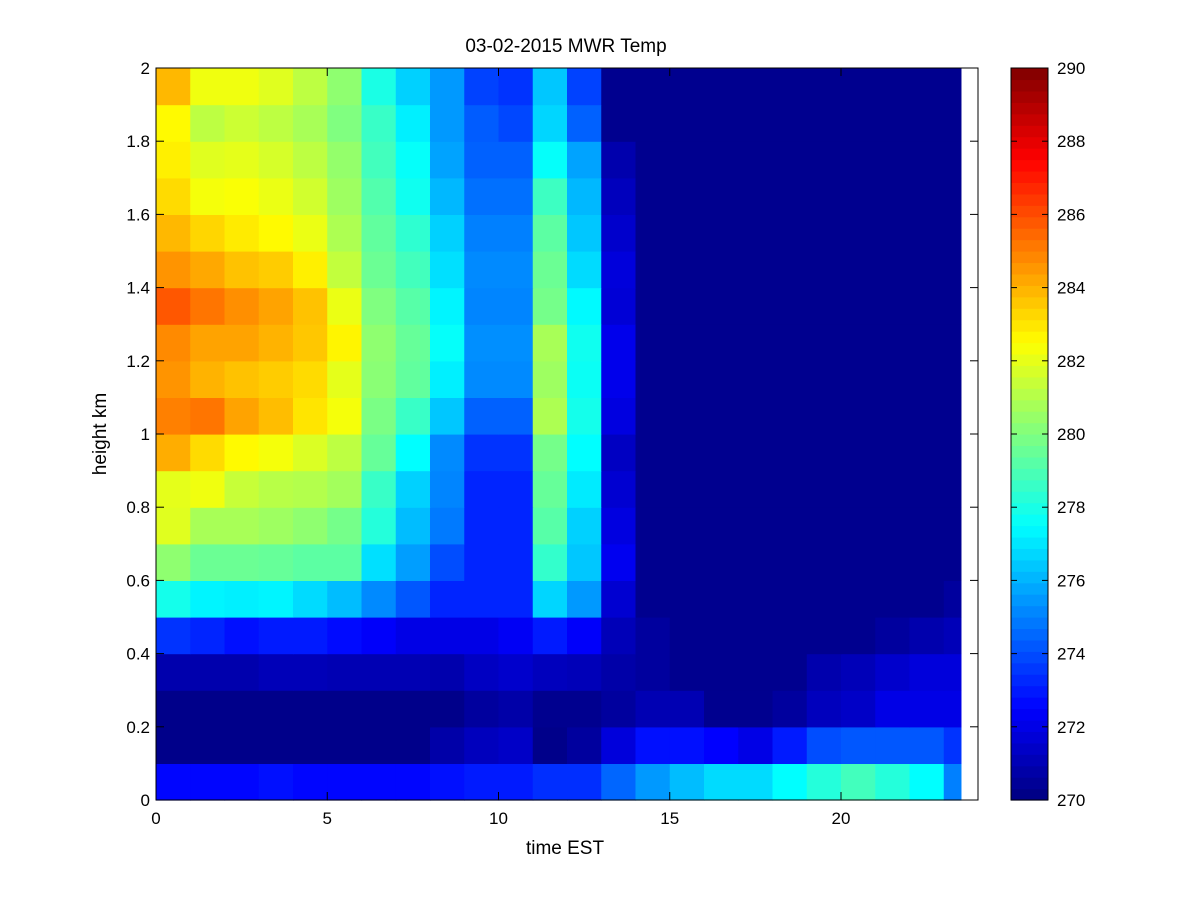 The height and width of the screenshot is (900, 1200). I want to click on y-tick-labels: 0 0.2 0.4 0.6 0.8 1 1.2 1.4 1.6 1.8 2, so click(138, 434).